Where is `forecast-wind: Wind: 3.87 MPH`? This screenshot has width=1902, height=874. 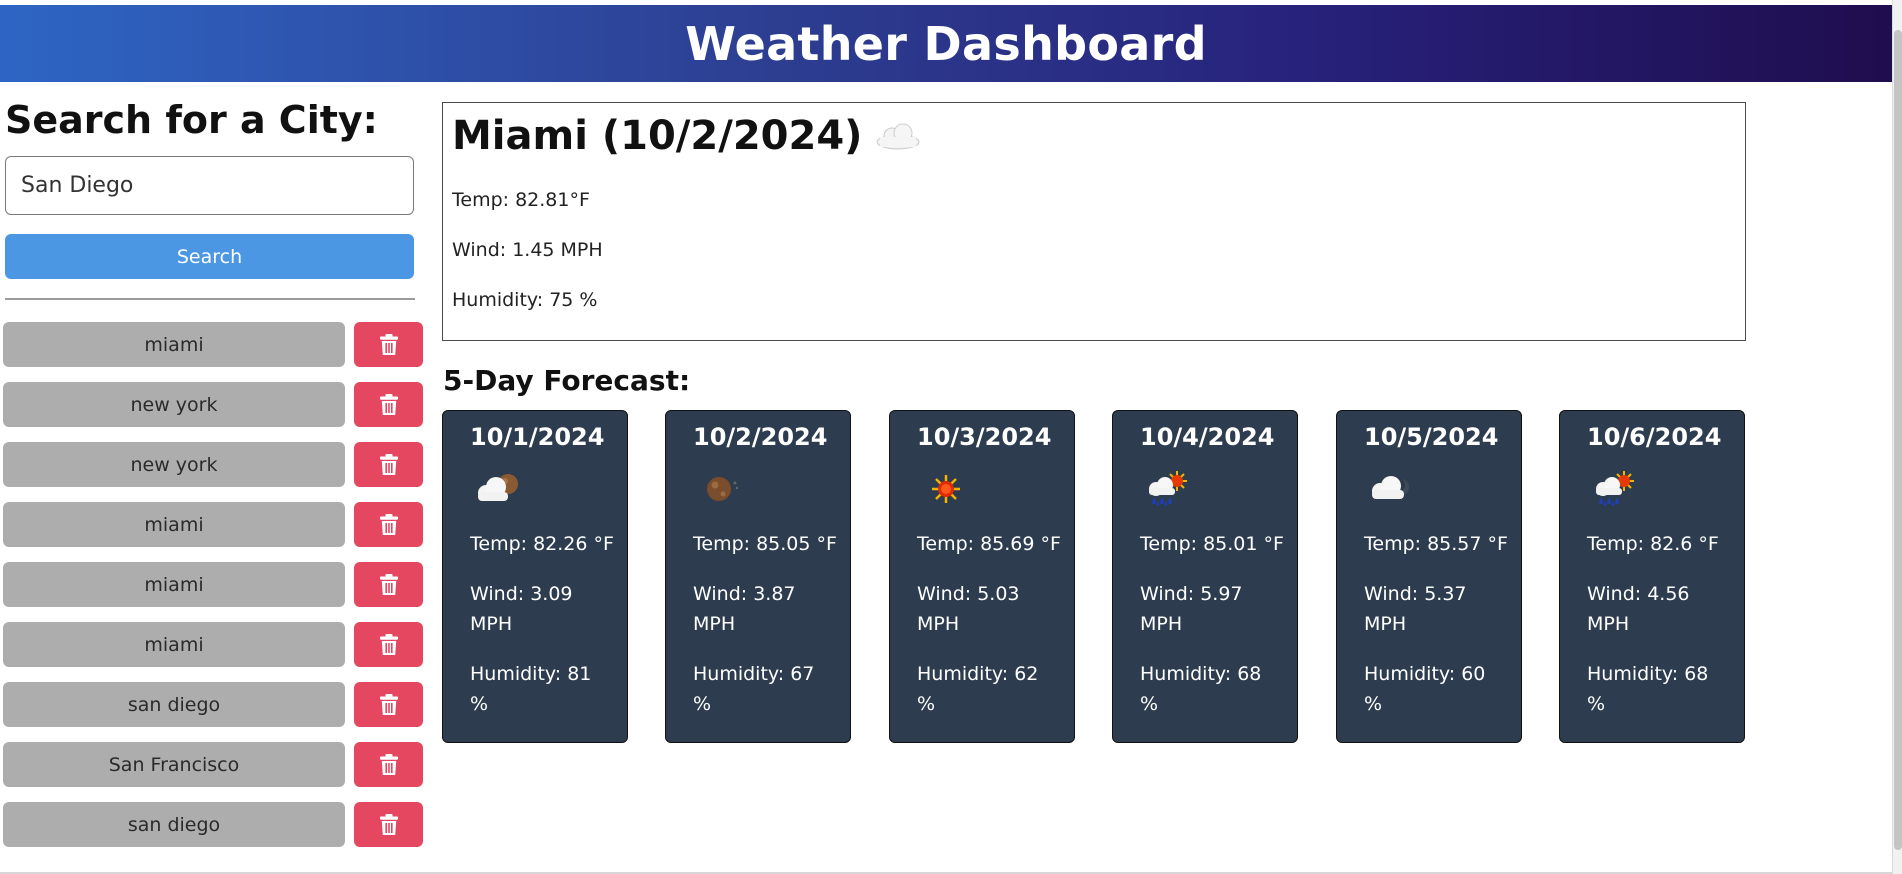 forecast-wind: Wind: 3.87 MPH is located at coordinates (744, 609).